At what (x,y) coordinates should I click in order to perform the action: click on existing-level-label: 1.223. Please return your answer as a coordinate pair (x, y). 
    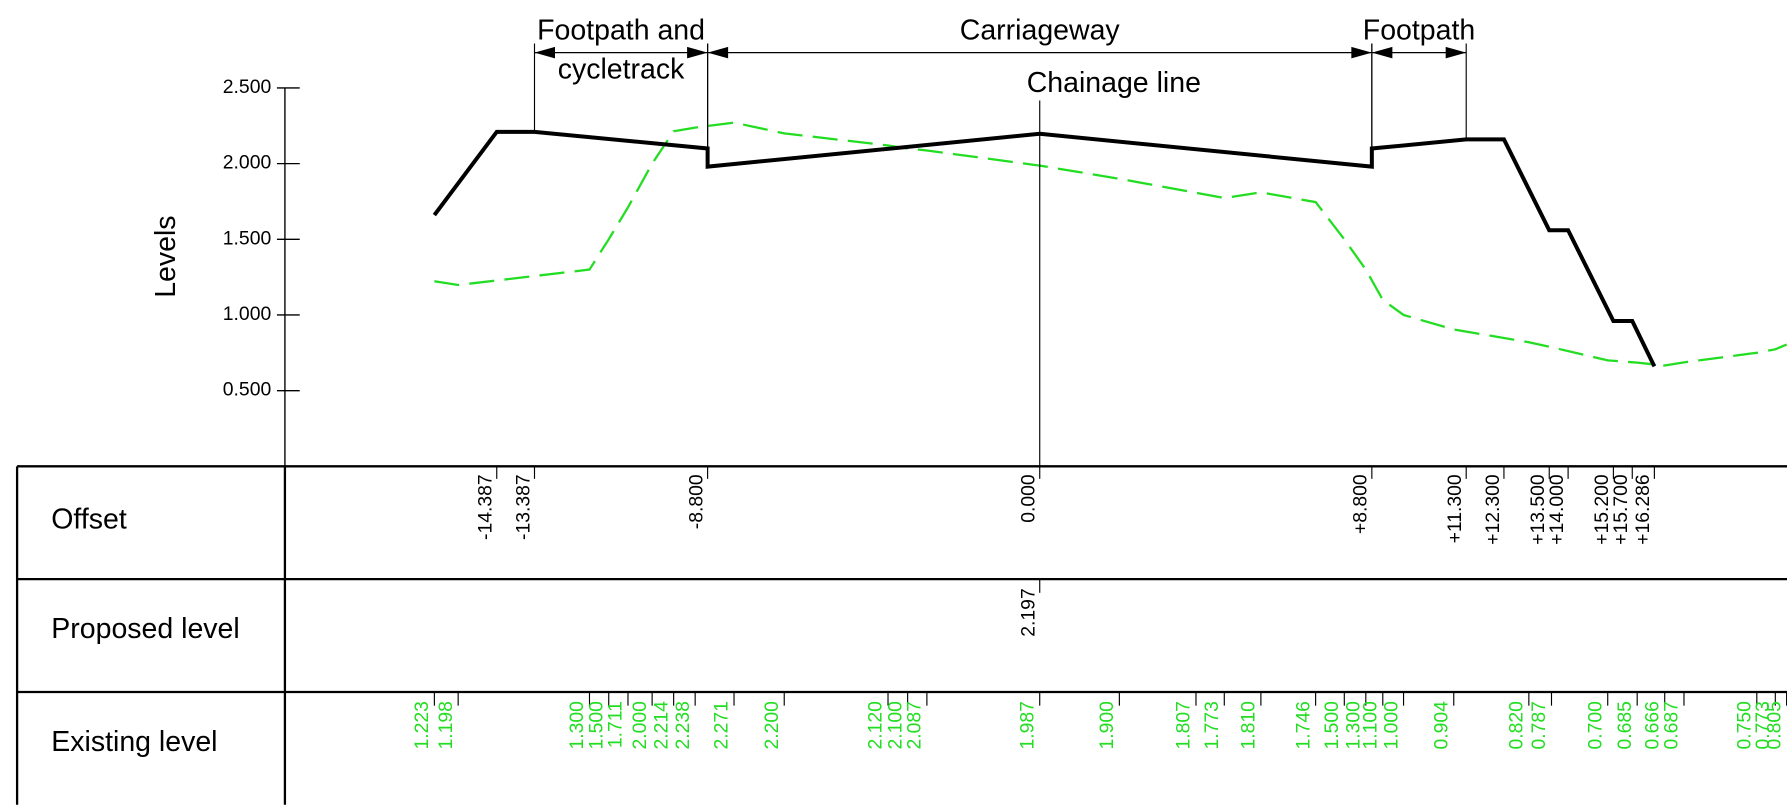
    Looking at the image, I should click on (422, 725).